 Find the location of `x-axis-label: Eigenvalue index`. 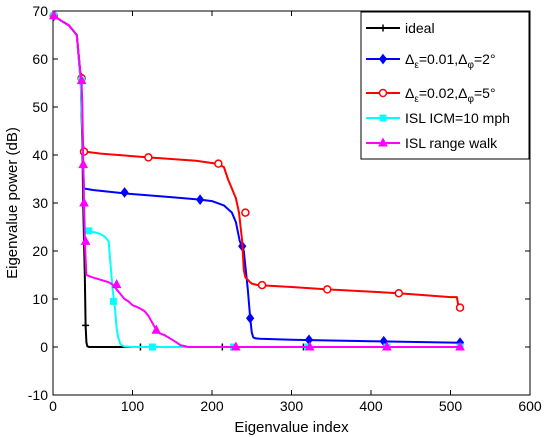

x-axis-label: Eigenvalue index is located at coordinates (291, 427).